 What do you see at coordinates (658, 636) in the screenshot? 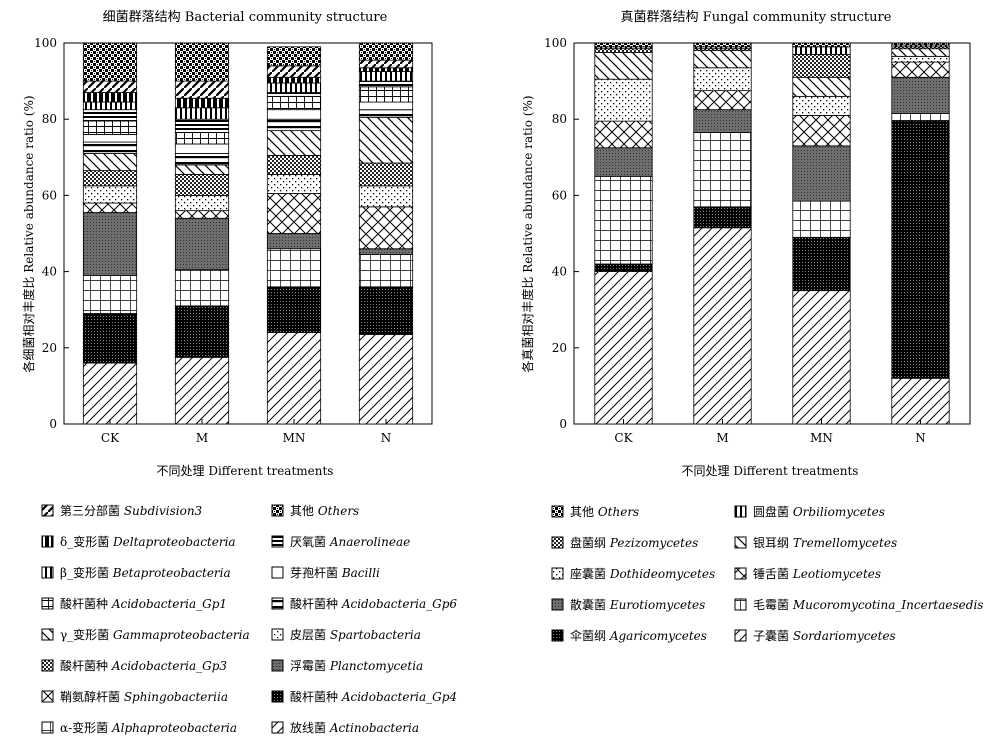
I see `fungal-legend-label-latin: Agaricomycetes` at bounding box center [658, 636].